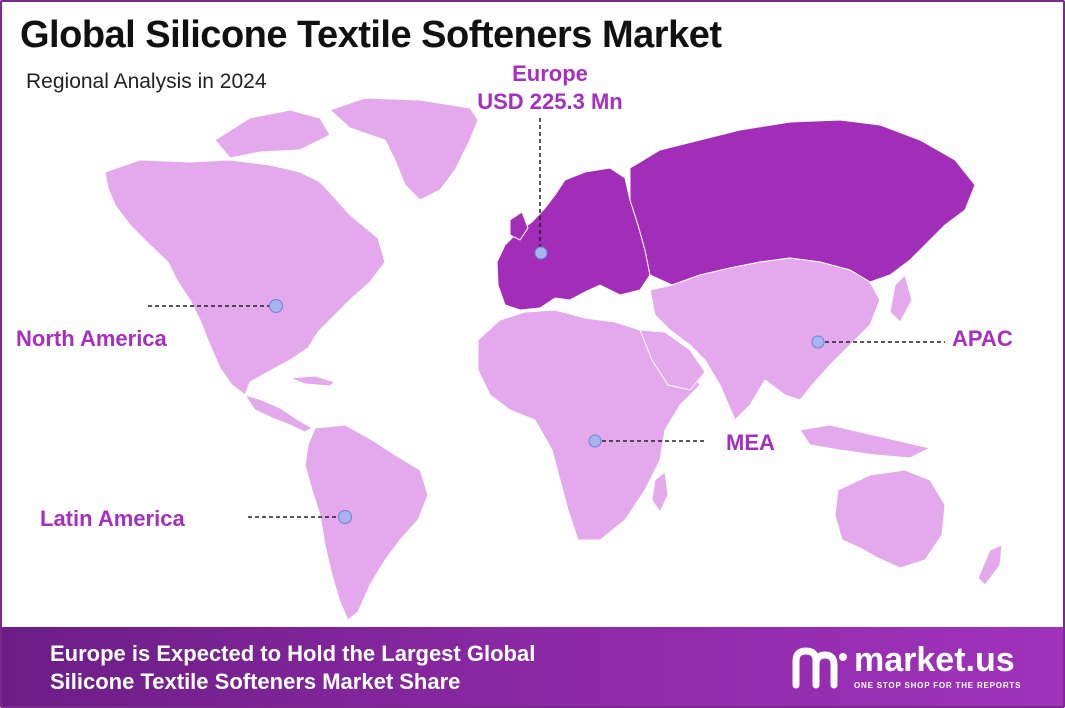 This screenshot has width=1065, height=708. Describe the element at coordinates (672, 360) in the screenshot. I see `region-arabia` at that location.